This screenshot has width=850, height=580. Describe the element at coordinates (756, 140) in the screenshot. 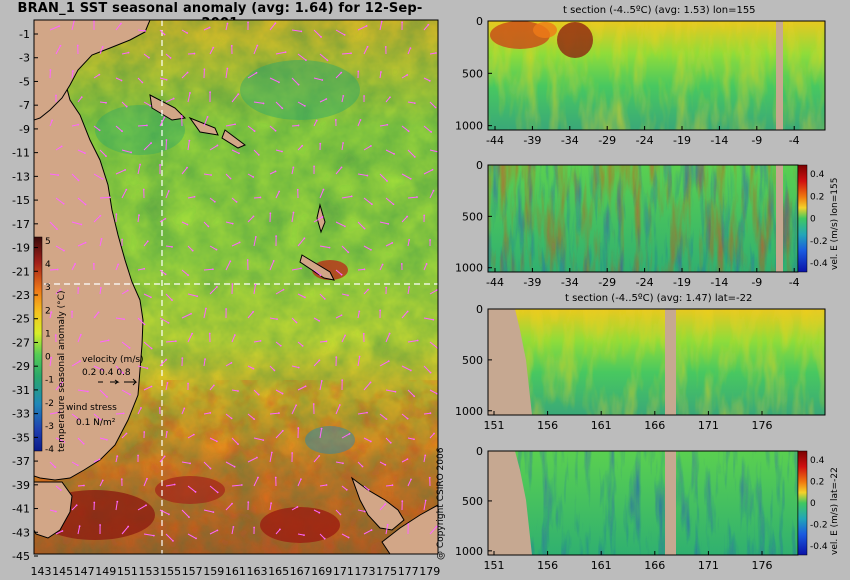

I see `section-x-tick-label: -9` at that location.